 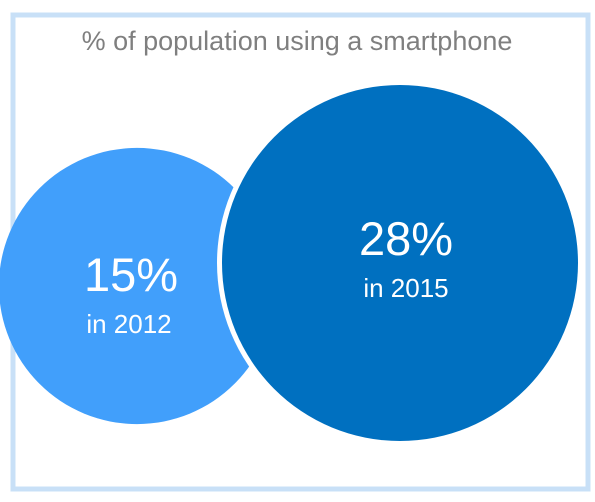 What do you see at coordinates (131, 274) in the screenshot?
I see `bubble-2012-value-label: 15%` at bounding box center [131, 274].